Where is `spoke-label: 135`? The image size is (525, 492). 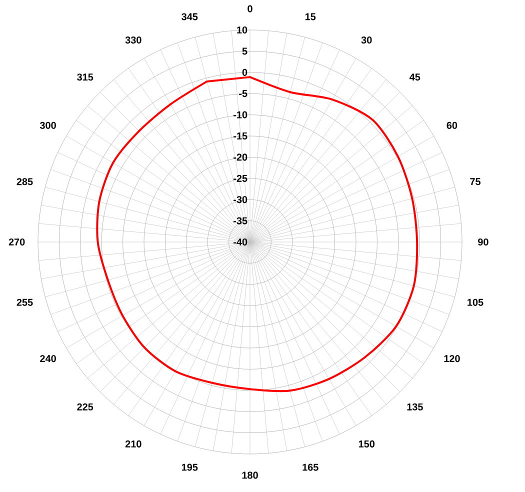
spoke-label: 135 is located at coordinates (415, 406).